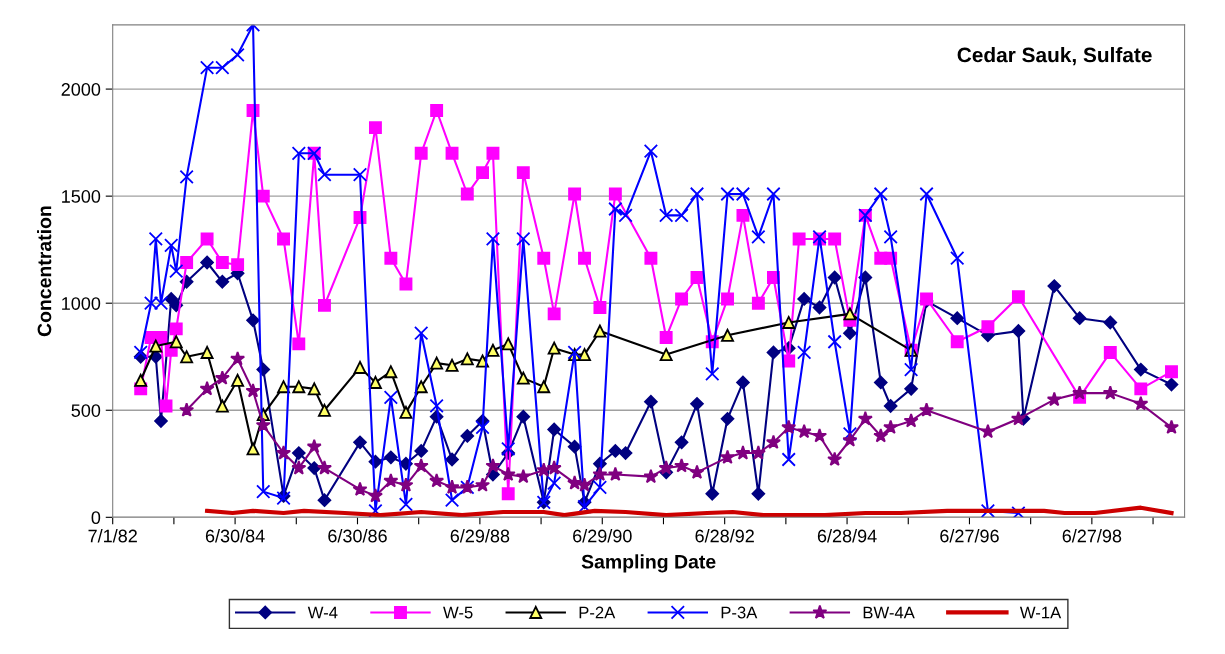  Describe the element at coordinates (1054, 56) in the screenshot. I see `text: Cedar Sauk, Sulfate` at that location.